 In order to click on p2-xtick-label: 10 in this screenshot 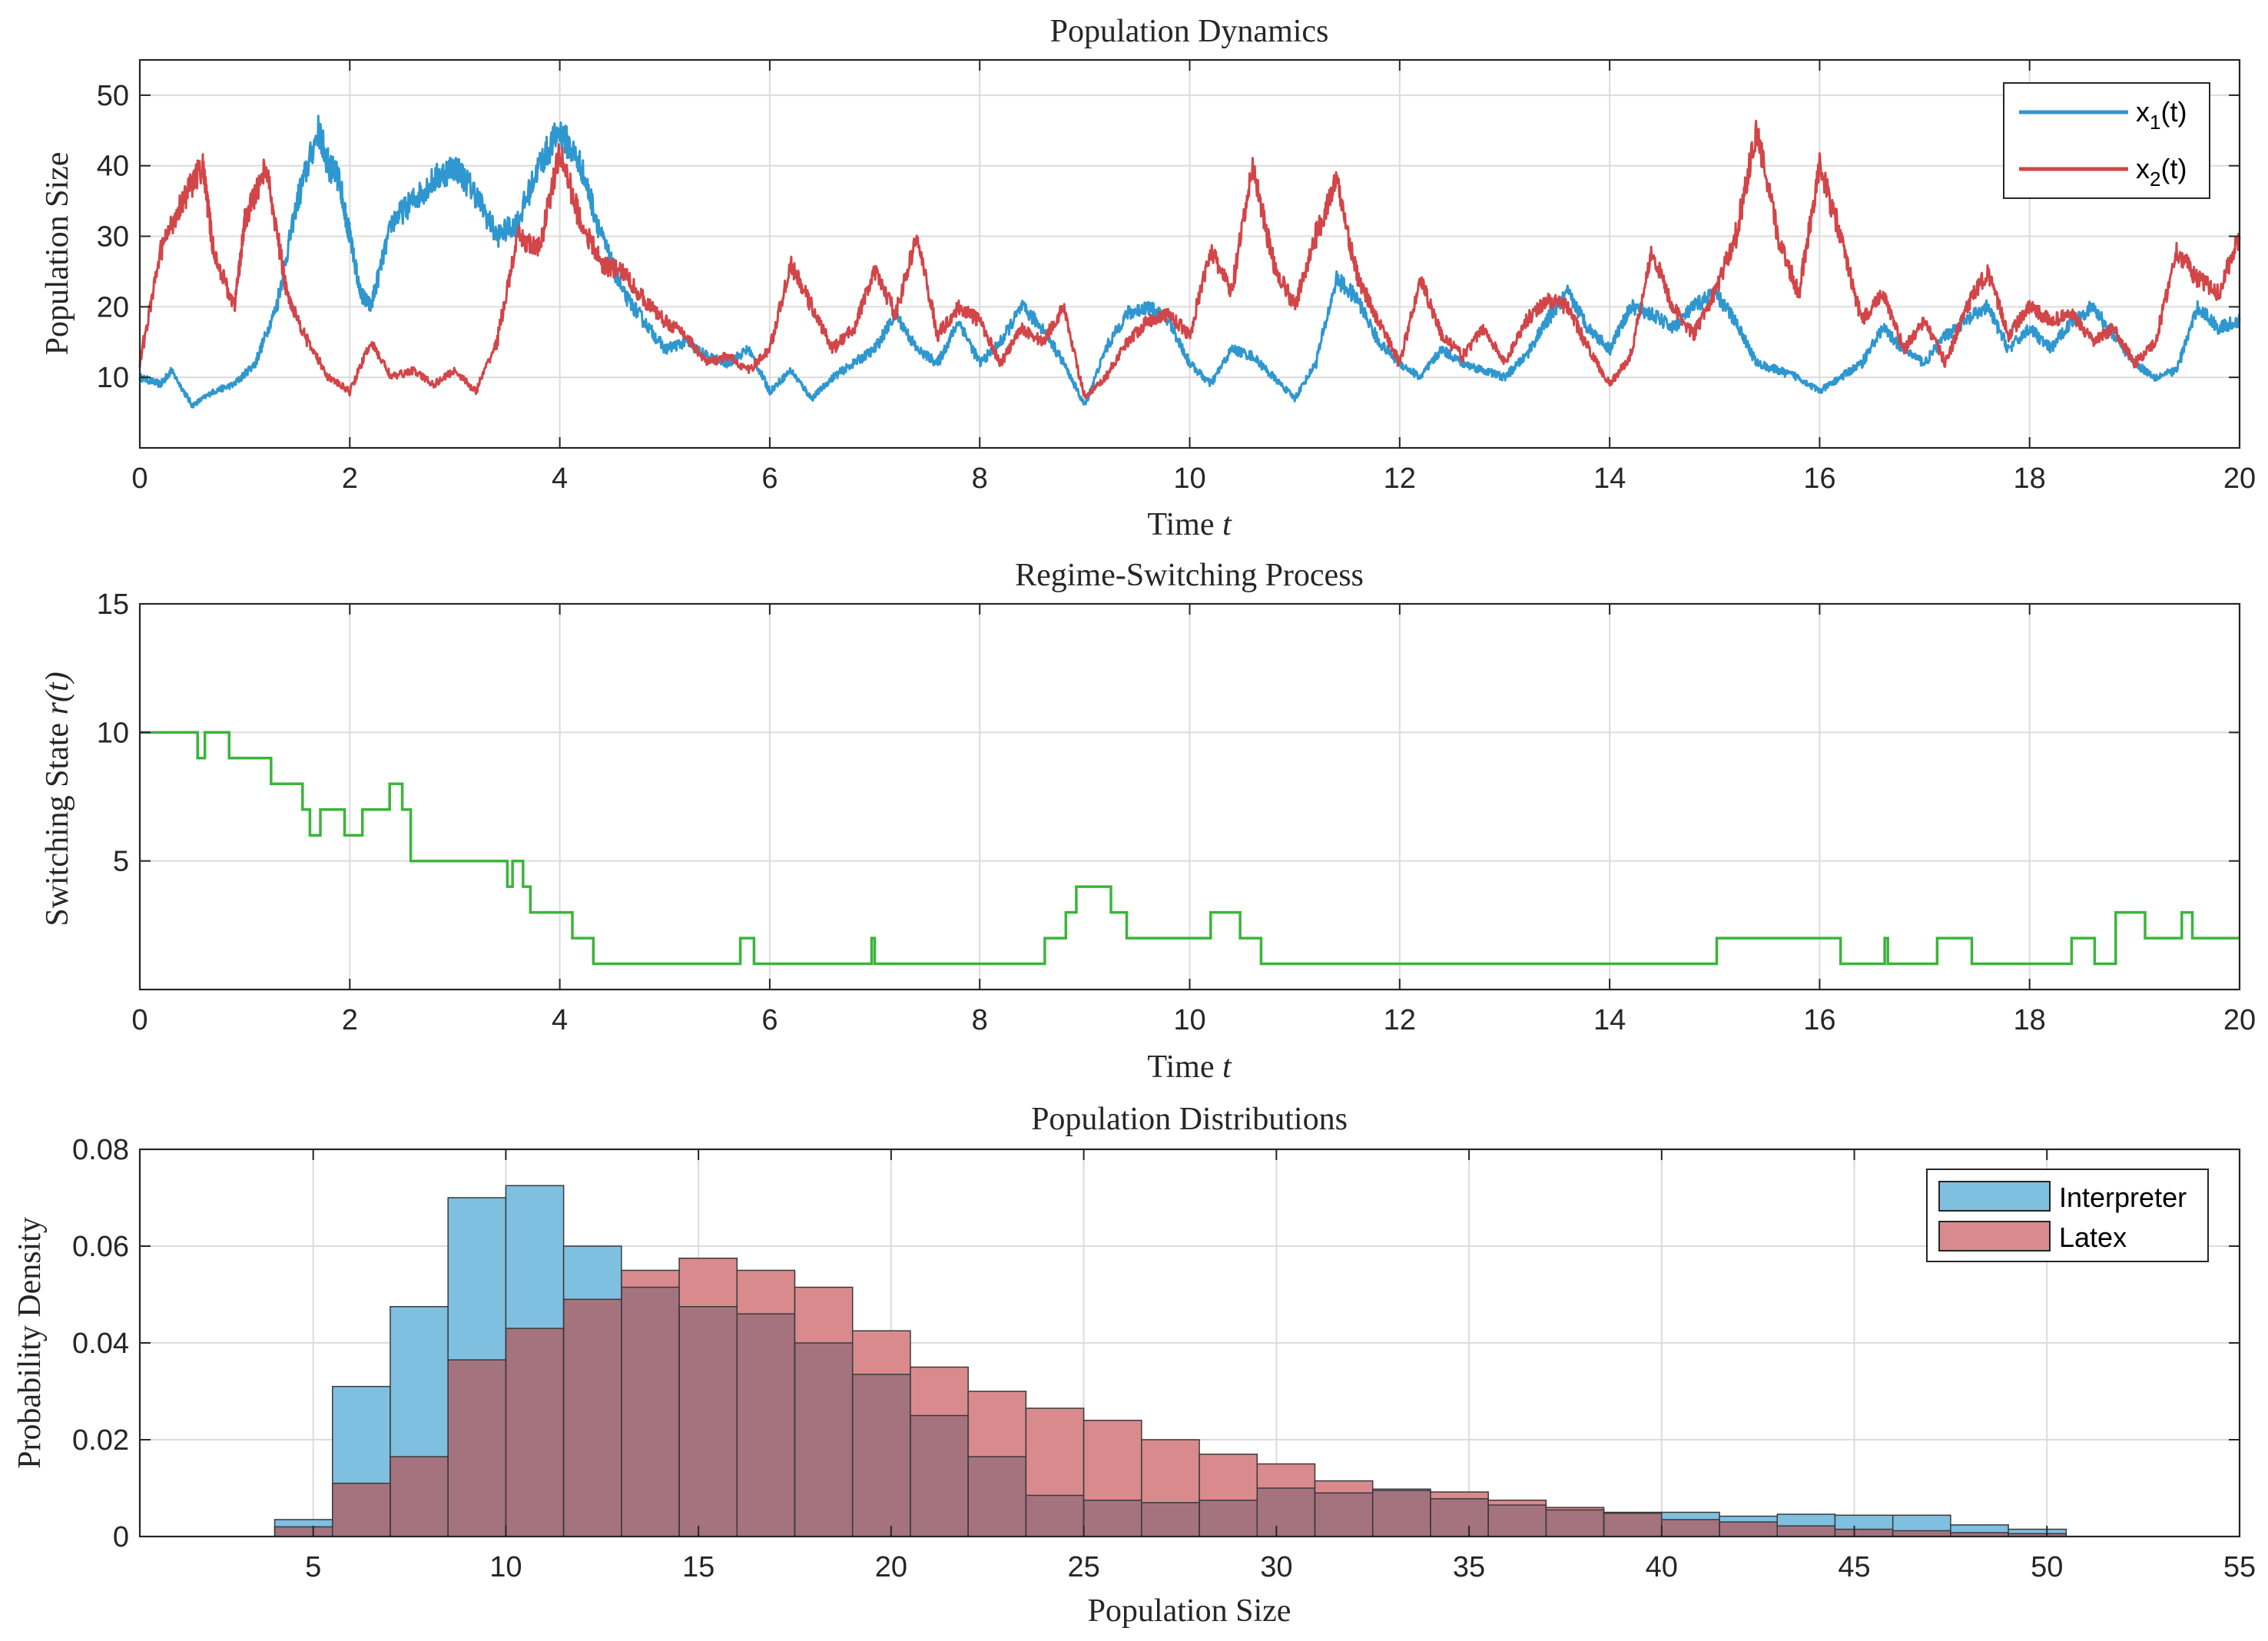, I will do `click(1189, 1020)`.